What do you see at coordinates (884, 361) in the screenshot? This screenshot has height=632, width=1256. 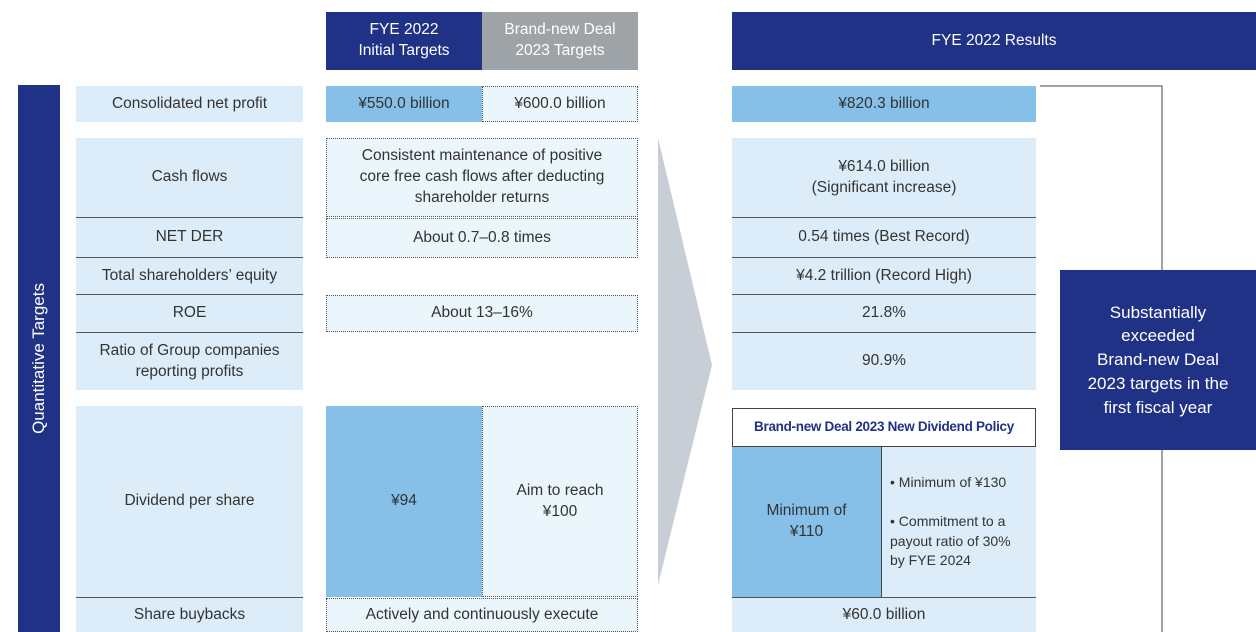 I see `result: 90.9%` at bounding box center [884, 361].